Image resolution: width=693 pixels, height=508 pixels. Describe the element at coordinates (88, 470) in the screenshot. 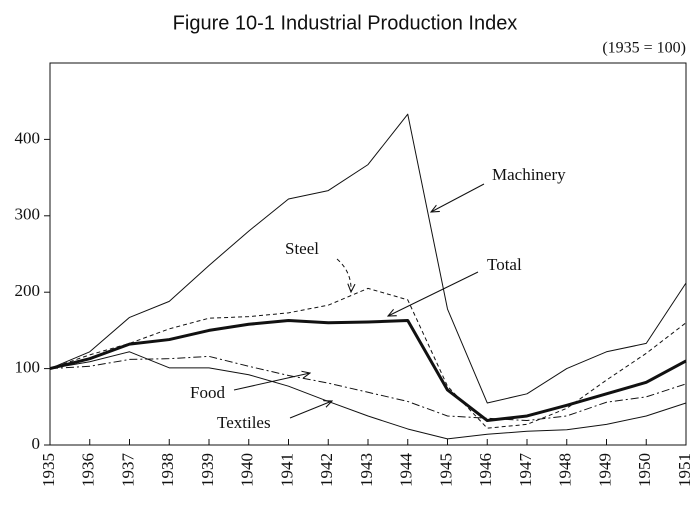

I see `x-tick-label: 1936` at that location.